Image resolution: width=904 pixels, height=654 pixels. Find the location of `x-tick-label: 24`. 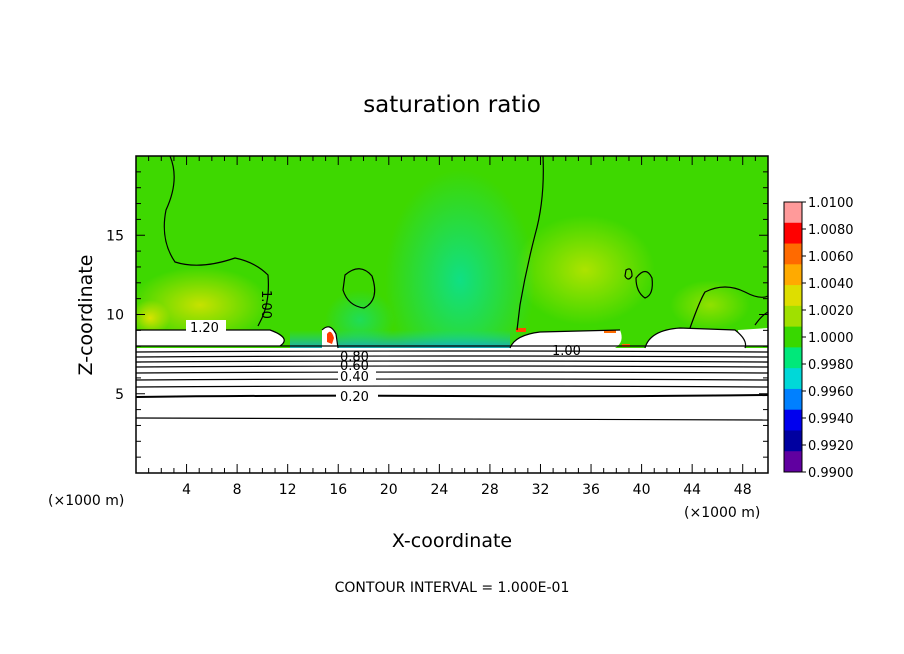

x-tick-label: 24 is located at coordinates (439, 490).